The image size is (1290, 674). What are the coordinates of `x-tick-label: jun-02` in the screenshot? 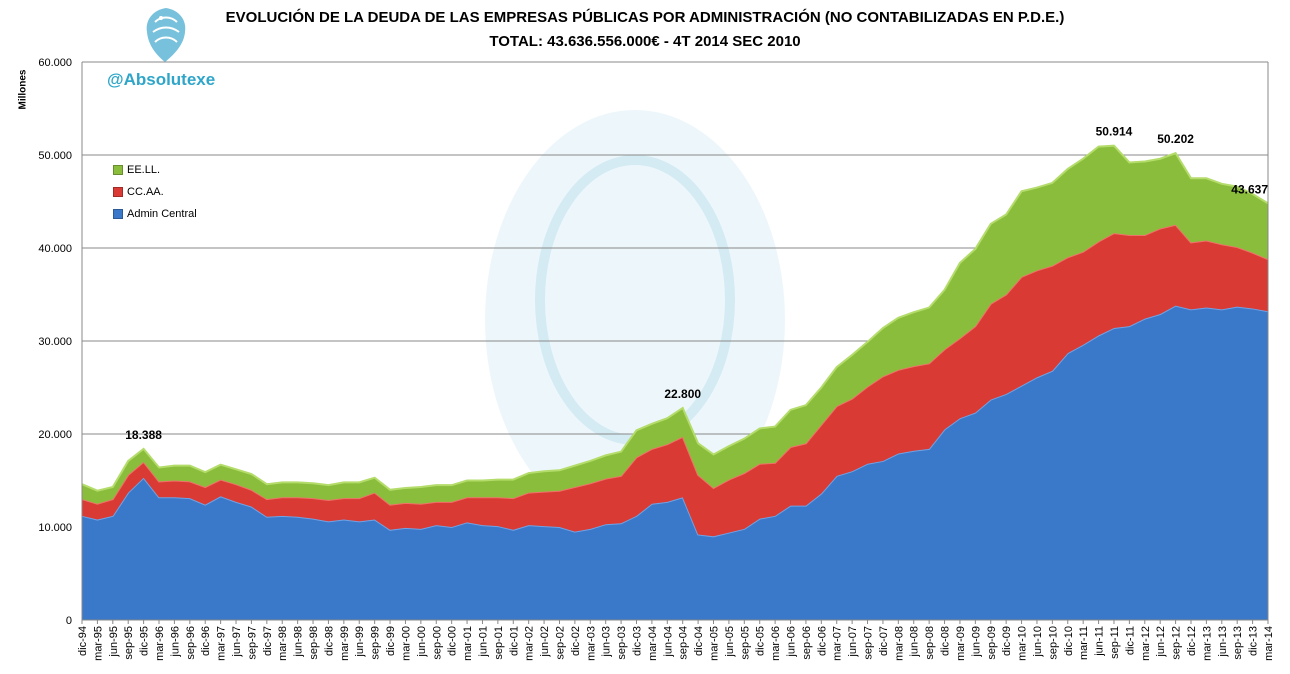 It's located at (545, 642).